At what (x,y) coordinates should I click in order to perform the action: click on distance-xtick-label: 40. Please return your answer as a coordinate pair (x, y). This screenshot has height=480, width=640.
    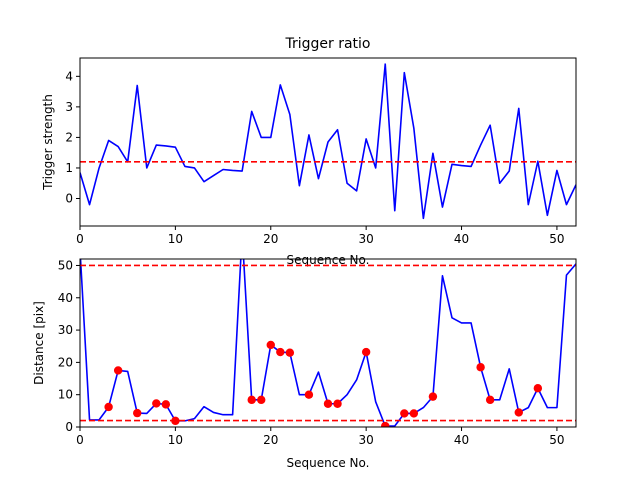
    Looking at the image, I should click on (461, 440).